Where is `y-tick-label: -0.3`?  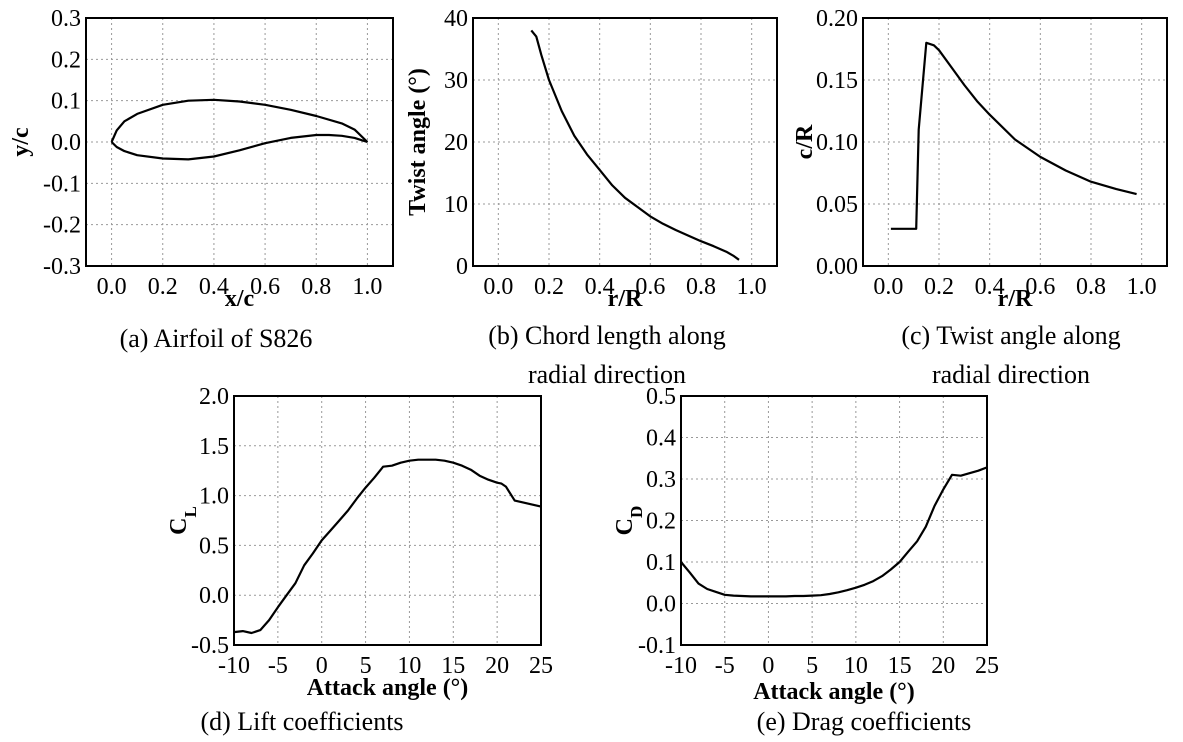
y-tick-label: -0.3 is located at coordinates (62, 267).